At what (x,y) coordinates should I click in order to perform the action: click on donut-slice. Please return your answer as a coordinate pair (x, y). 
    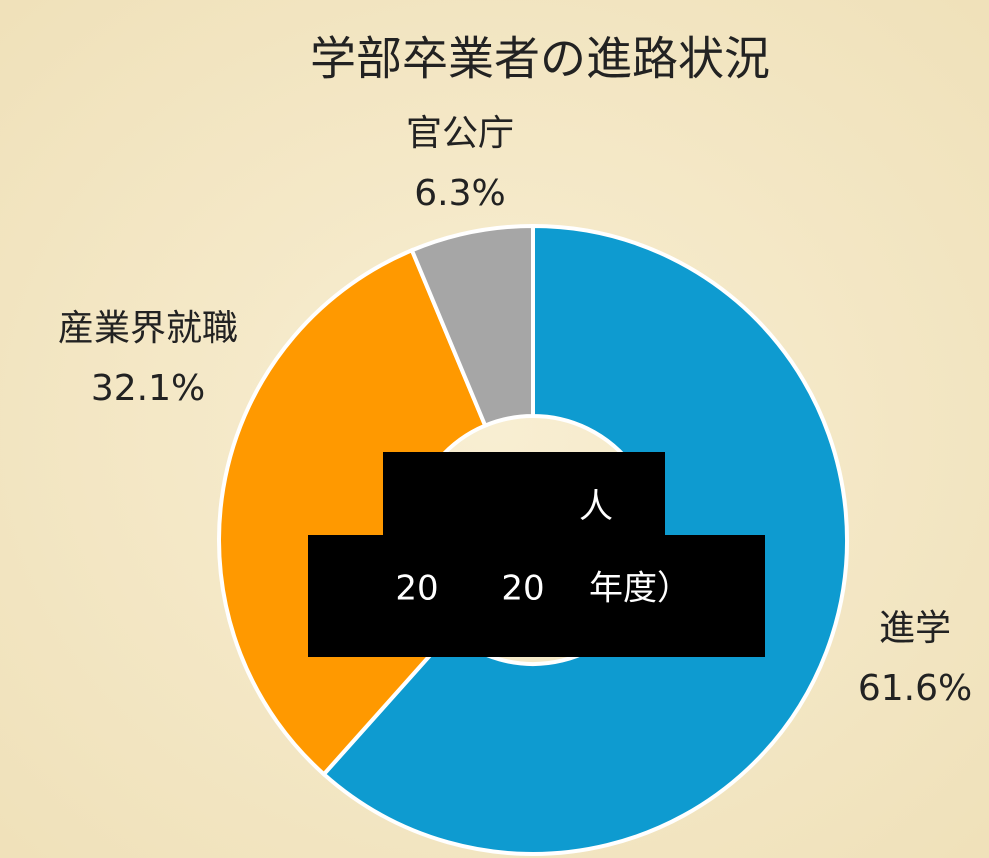
    Looking at the image, I should click on (472, 326).